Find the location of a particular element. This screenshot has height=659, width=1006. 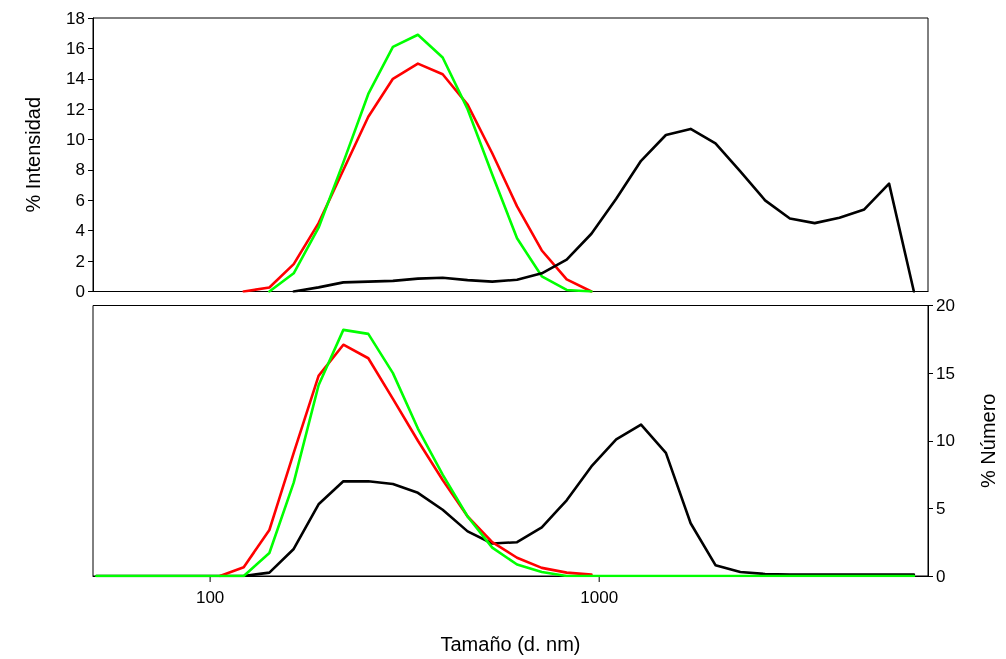

y2-tick-label: 5 is located at coordinates (941, 508).